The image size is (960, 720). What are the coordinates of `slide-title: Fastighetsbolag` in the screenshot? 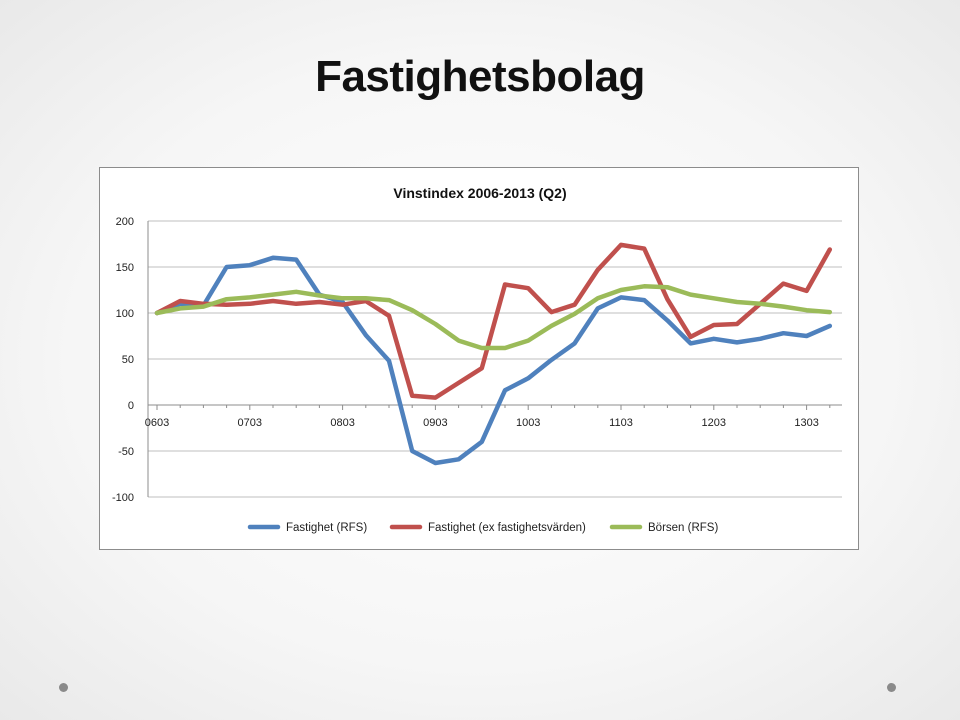 It's located at (480, 76).